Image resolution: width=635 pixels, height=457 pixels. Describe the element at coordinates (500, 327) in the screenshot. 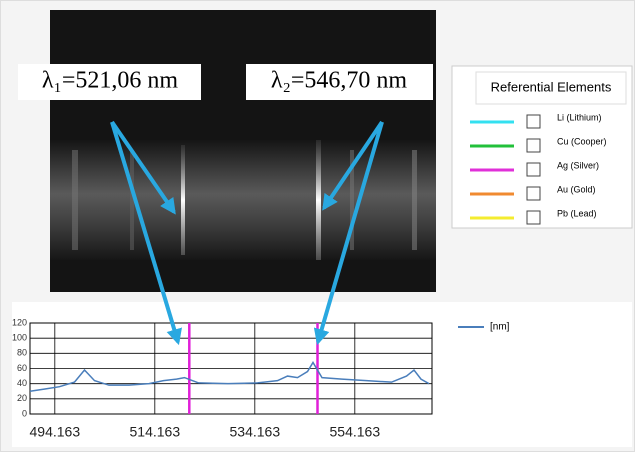

I see `legend-label: [nm]` at that location.